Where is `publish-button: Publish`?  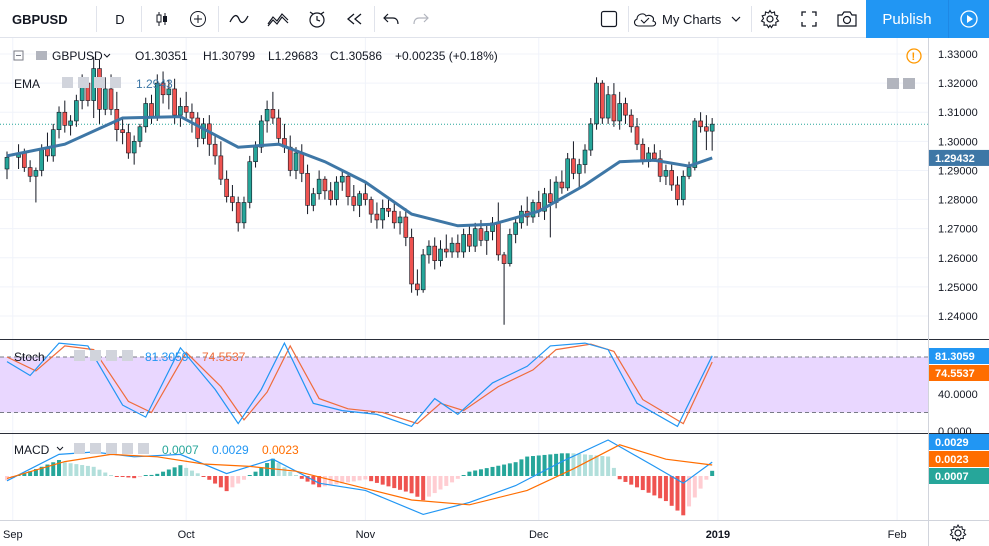
publish-button: Publish is located at coordinates (907, 19).